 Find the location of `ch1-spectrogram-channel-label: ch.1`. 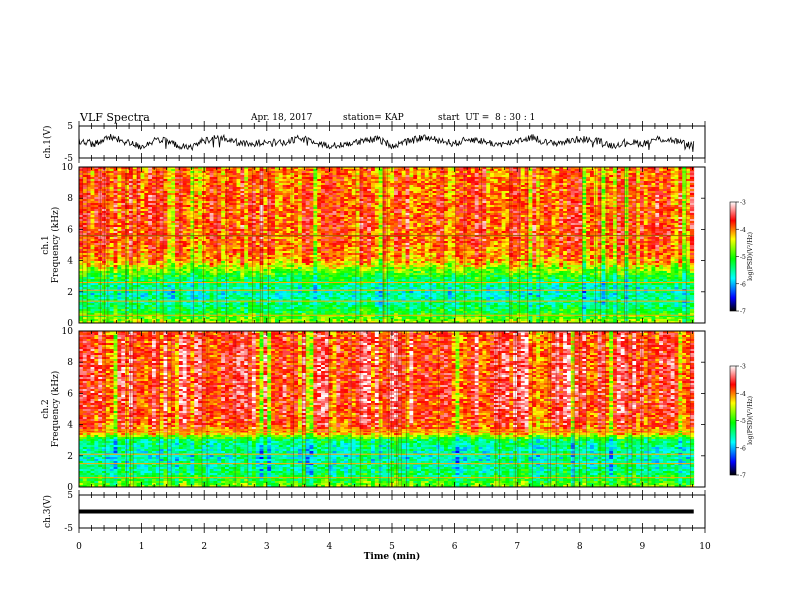

ch1-spectrogram-channel-label: ch.1 is located at coordinates (46, 244).